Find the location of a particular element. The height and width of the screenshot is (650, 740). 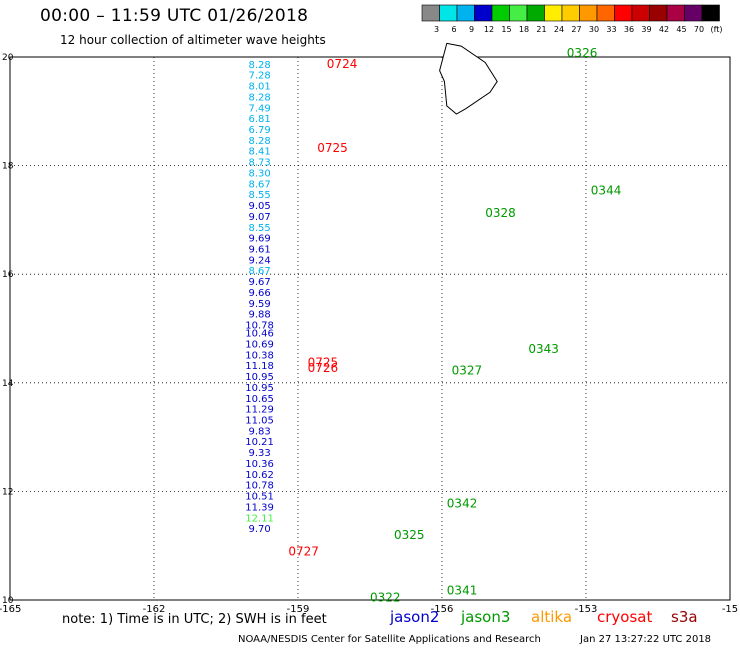

data-point-label: 6.79 is located at coordinates (259, 130).